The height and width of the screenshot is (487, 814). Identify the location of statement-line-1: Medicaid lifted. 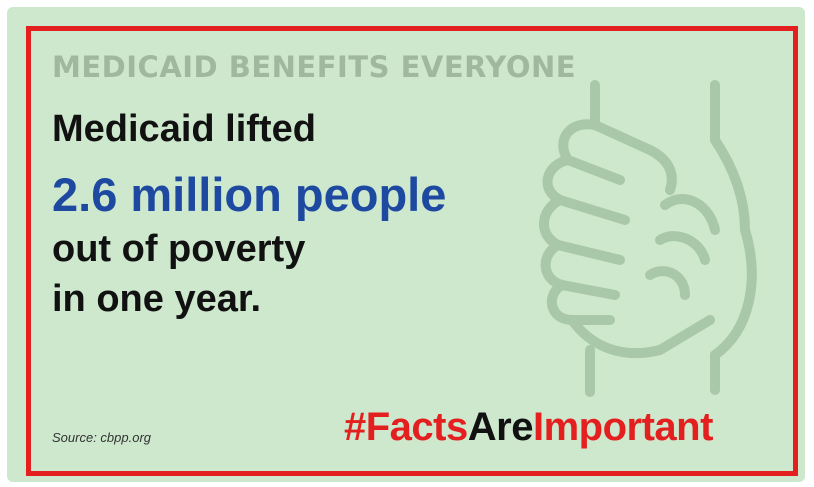
(184, 129).